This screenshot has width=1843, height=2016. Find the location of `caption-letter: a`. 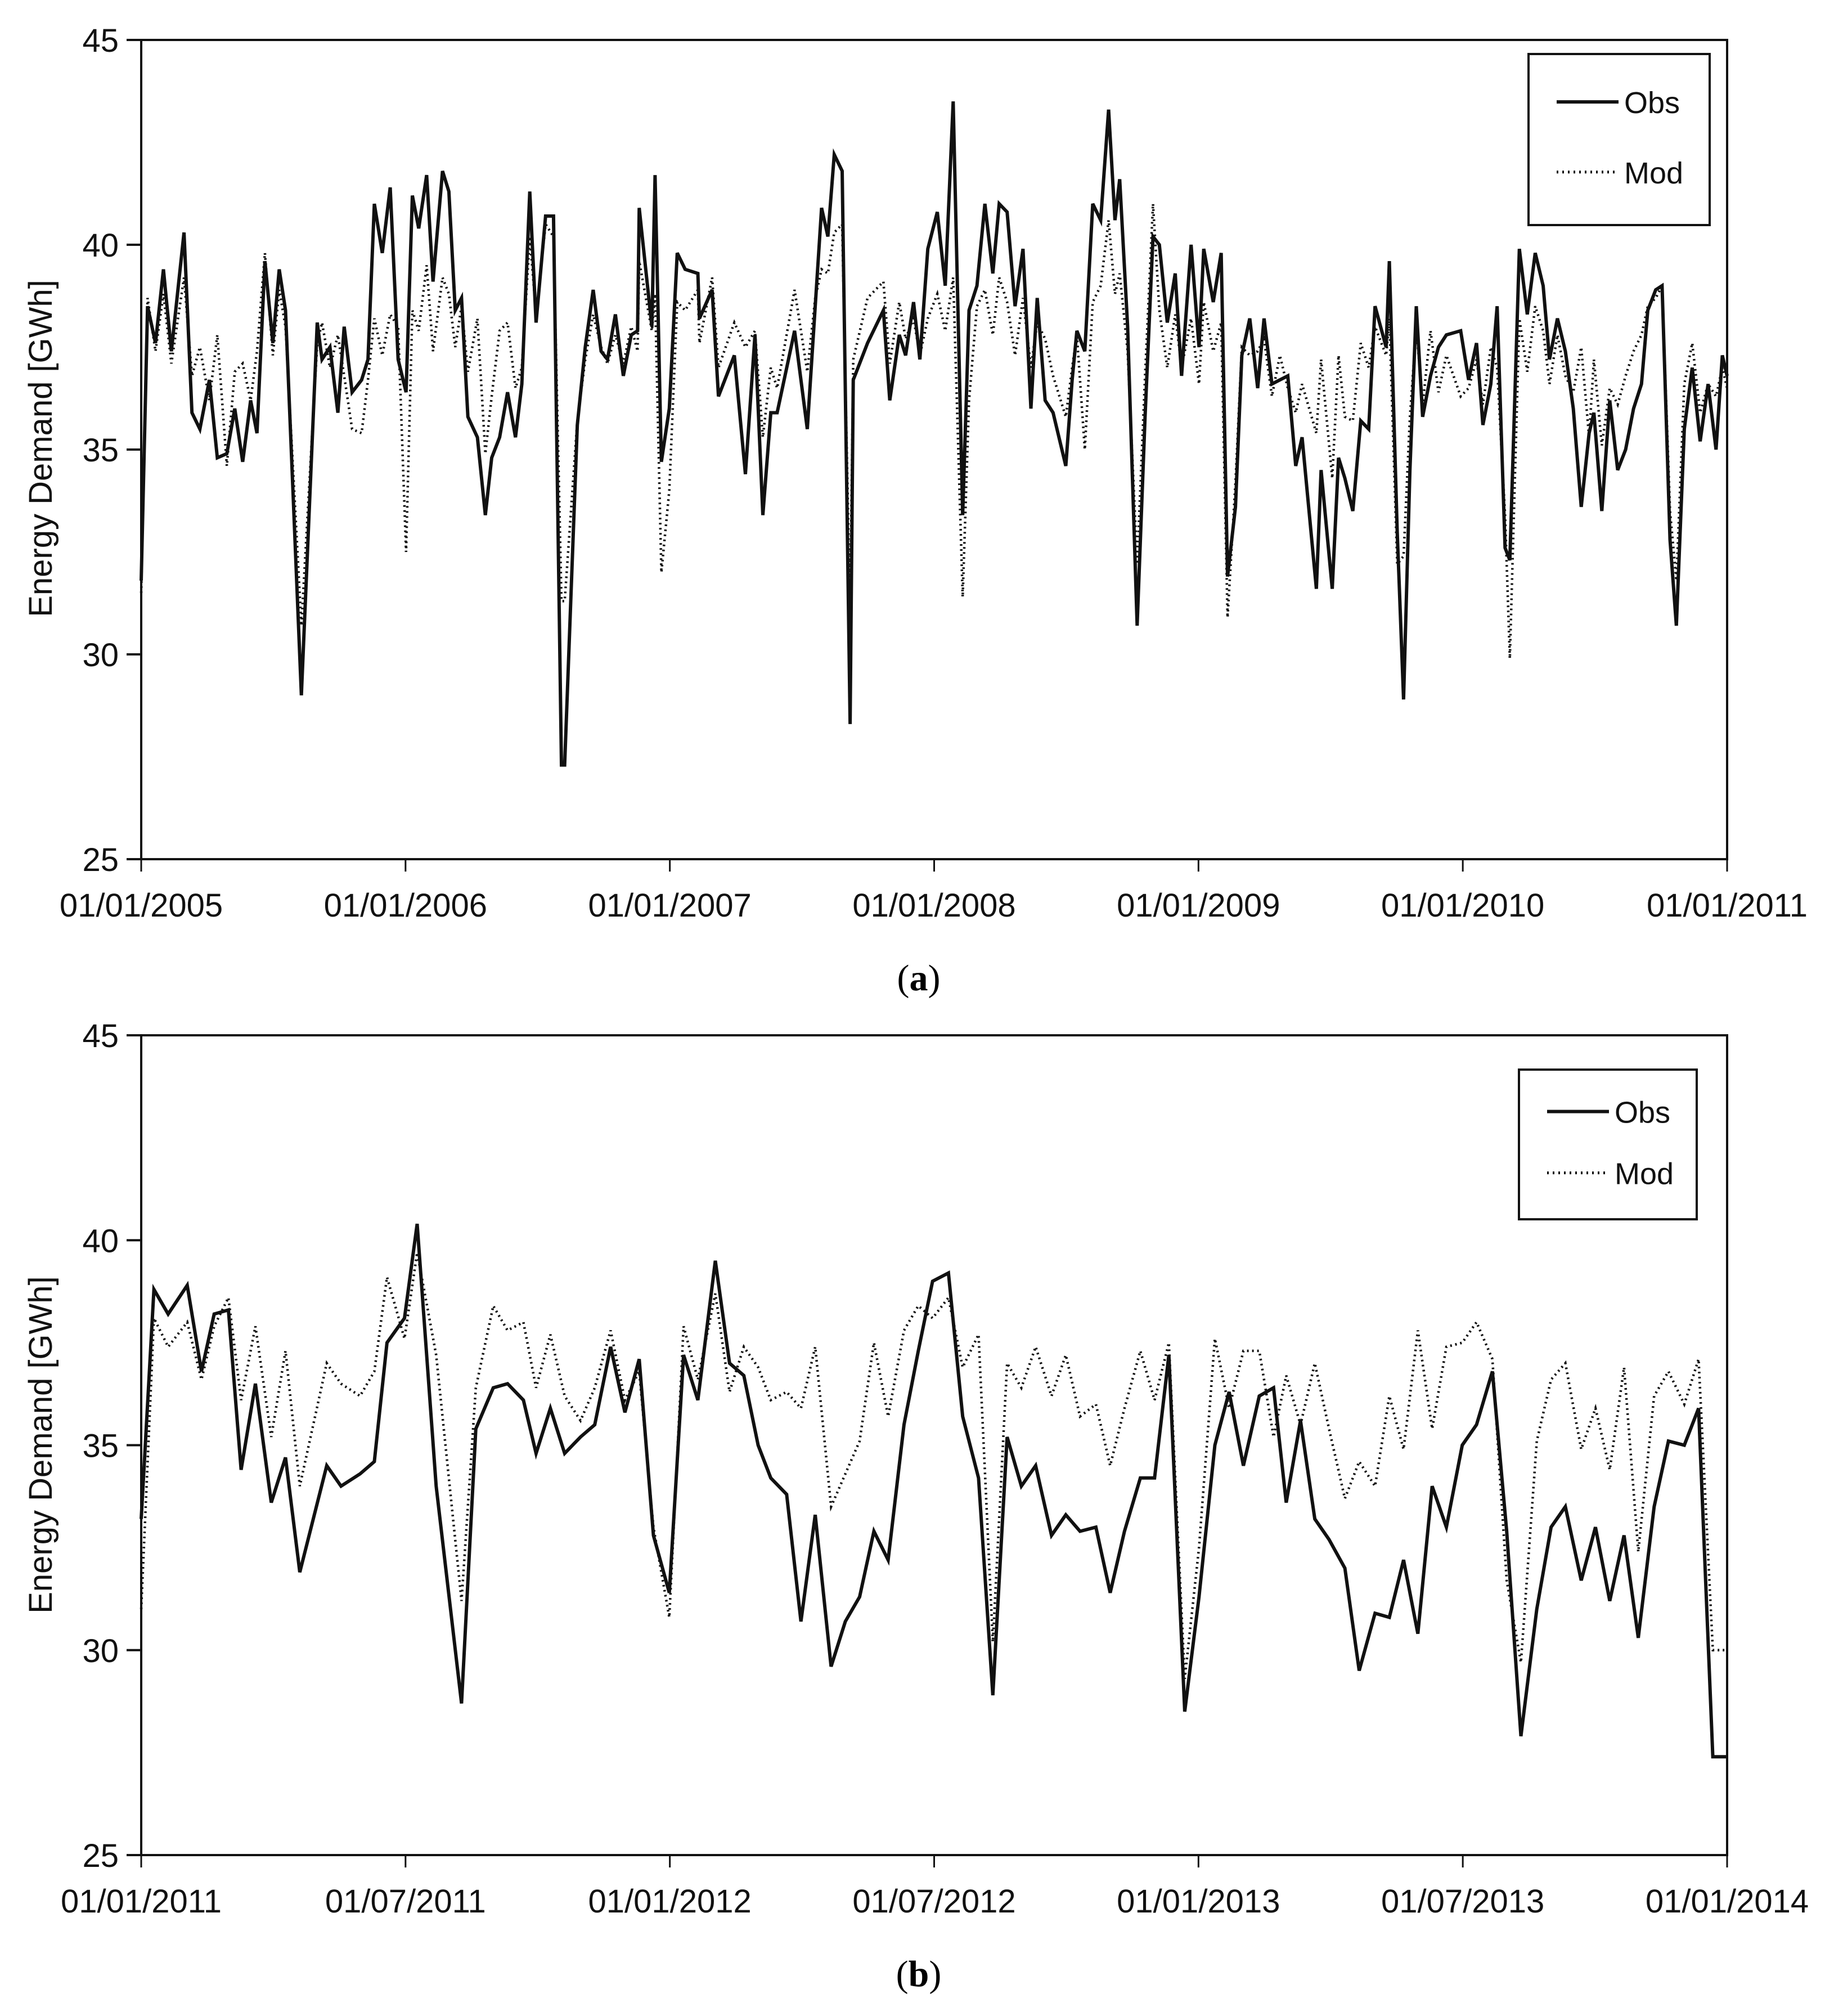

caption-letter: a is located at coordinates (919, 979).